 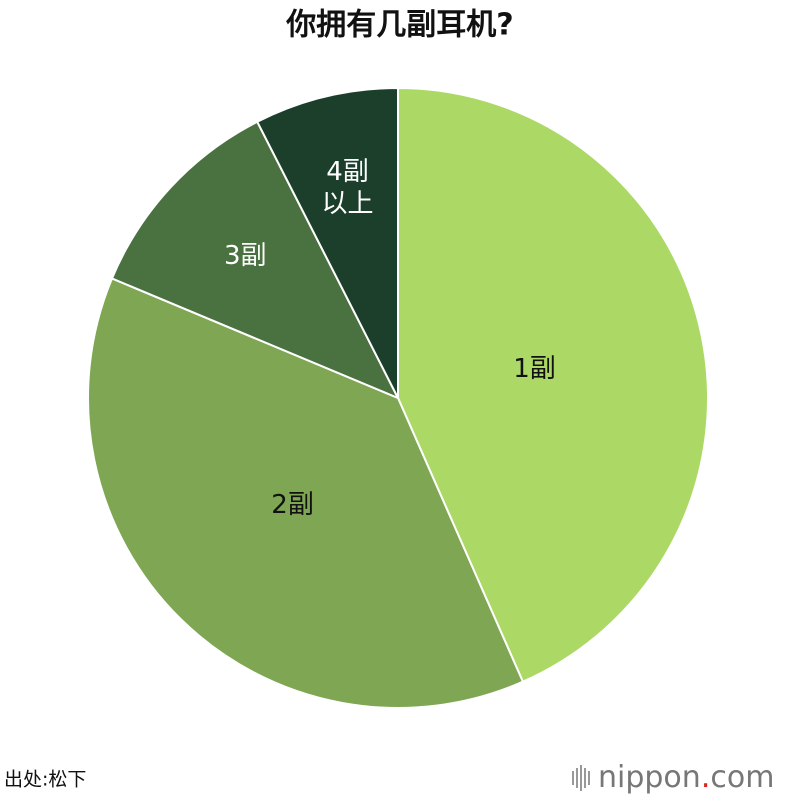 I want to click on logo-domain: com, so click(x=742, y=777).